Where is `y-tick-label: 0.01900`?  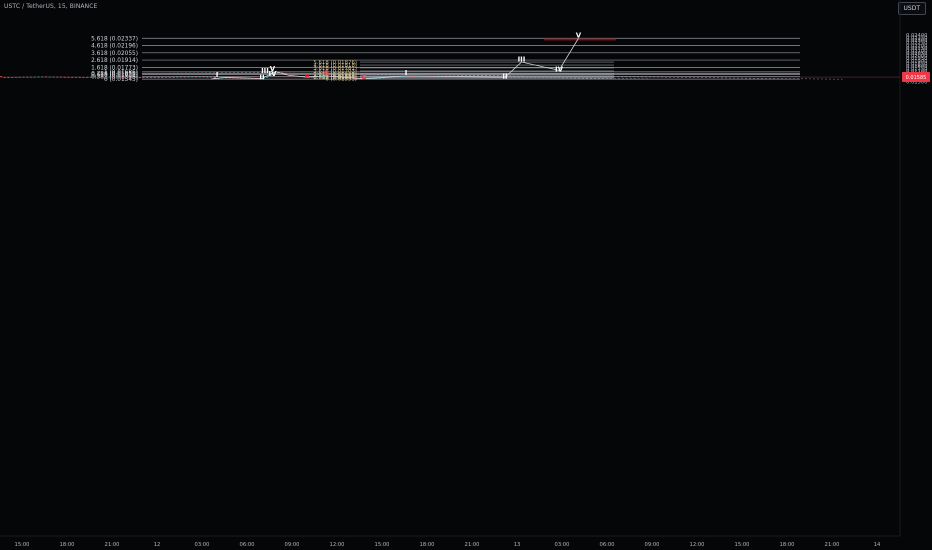
y-tick-label: 0.01900 is located at coordinates (916, 62).